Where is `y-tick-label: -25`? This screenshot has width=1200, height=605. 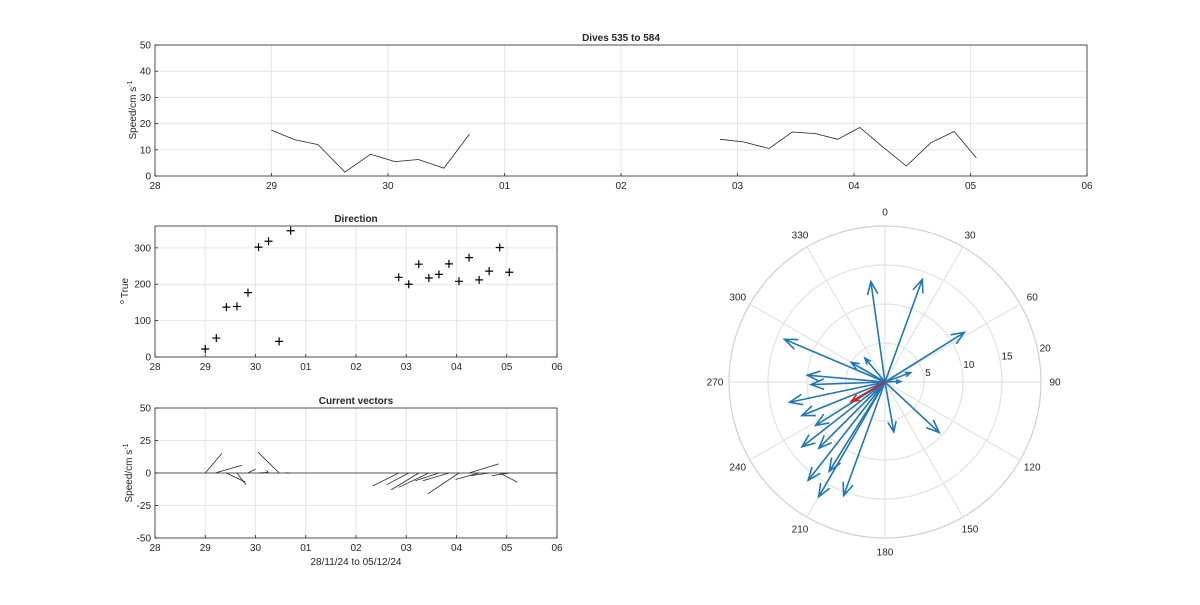
y-tick-label: -25 is located at coordinates (144, 506).